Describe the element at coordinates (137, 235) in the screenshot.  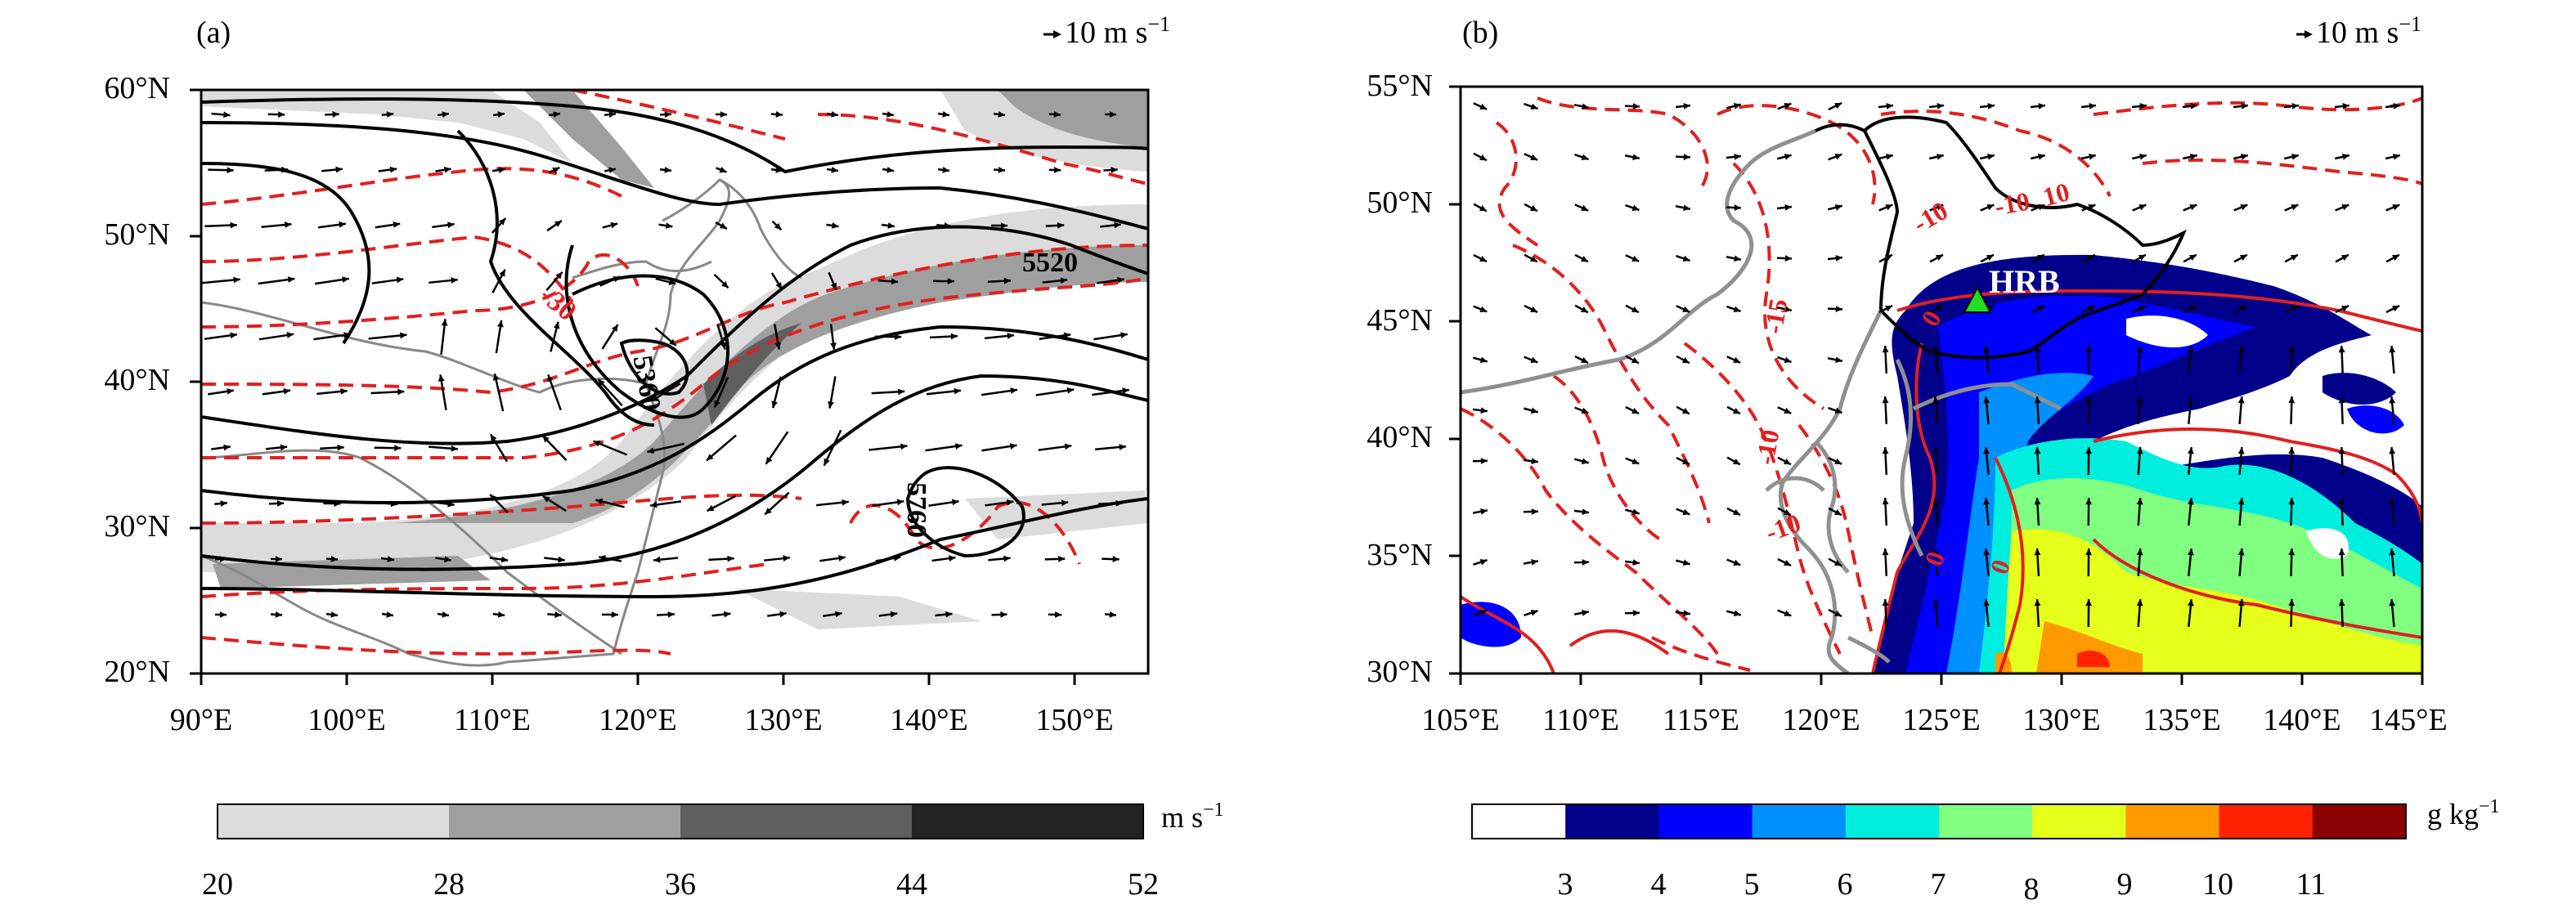
I see `lat-label-50N: 50°N` at that location.